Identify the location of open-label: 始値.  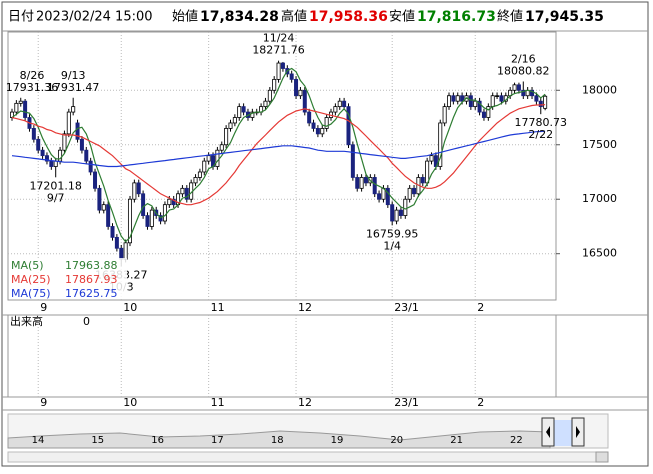
(185, 17).